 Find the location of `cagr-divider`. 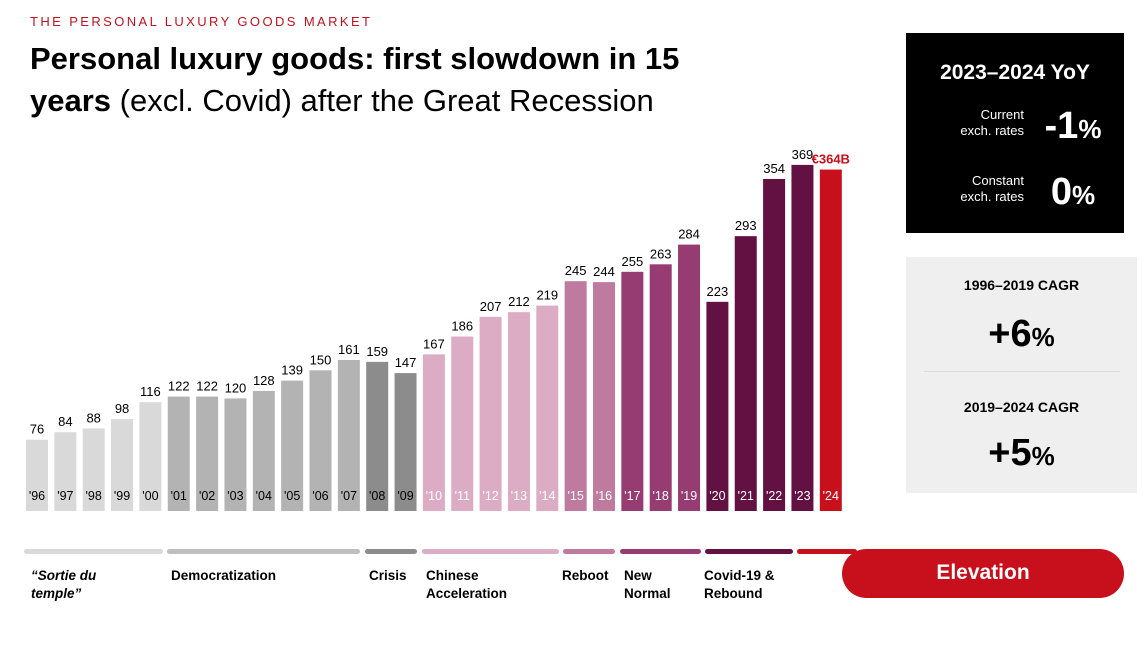

cagr-divider is located at coordinates (1022, 371).